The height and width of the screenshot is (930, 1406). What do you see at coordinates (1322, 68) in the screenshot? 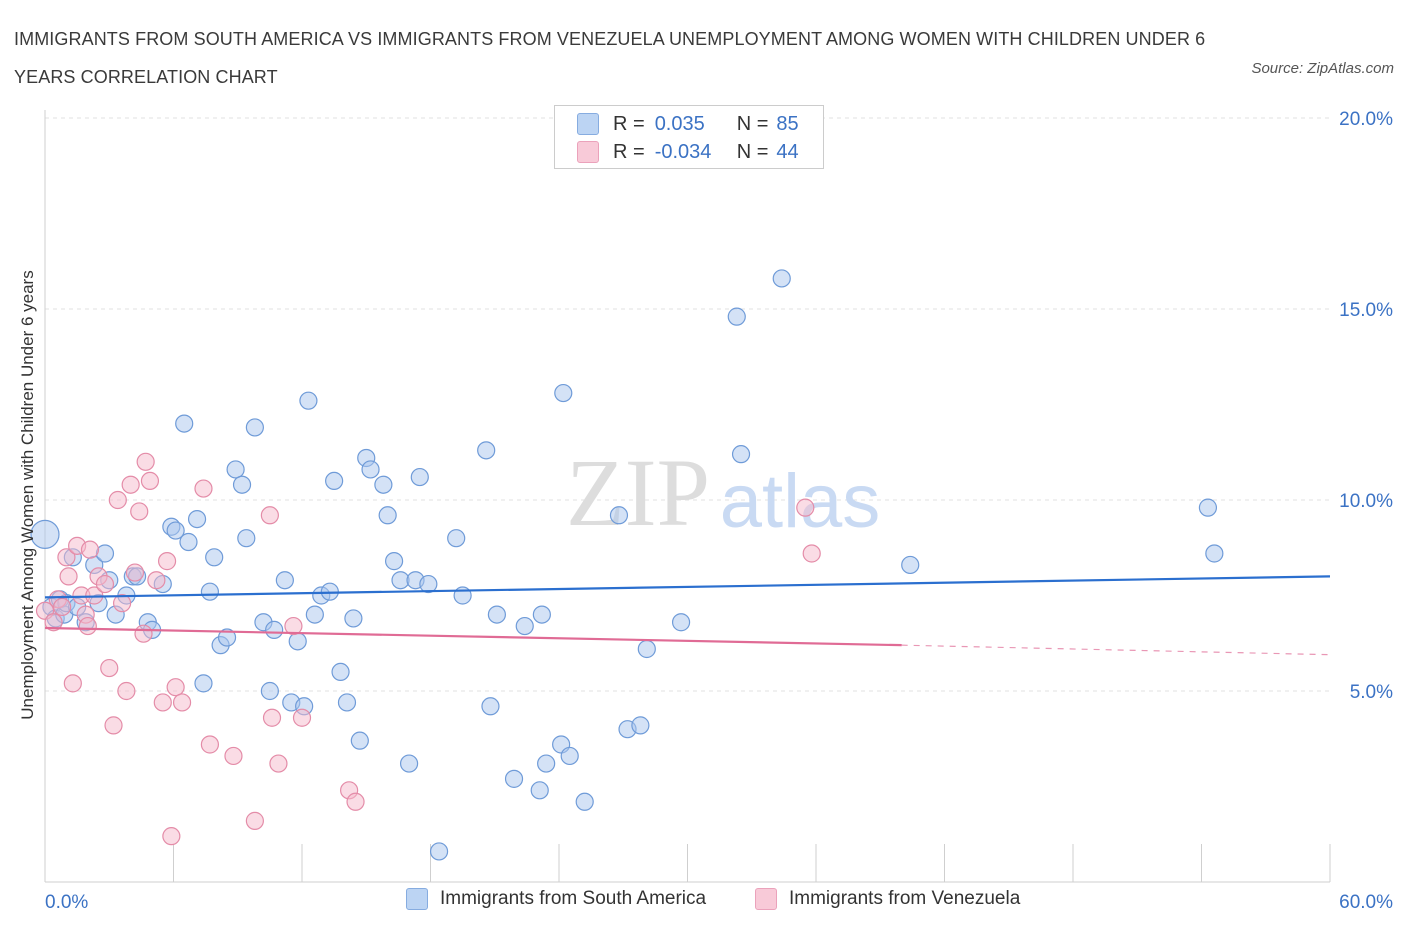
I see `source-label: Source: ZipAtlas.com` at bounding box center [1322, 68].